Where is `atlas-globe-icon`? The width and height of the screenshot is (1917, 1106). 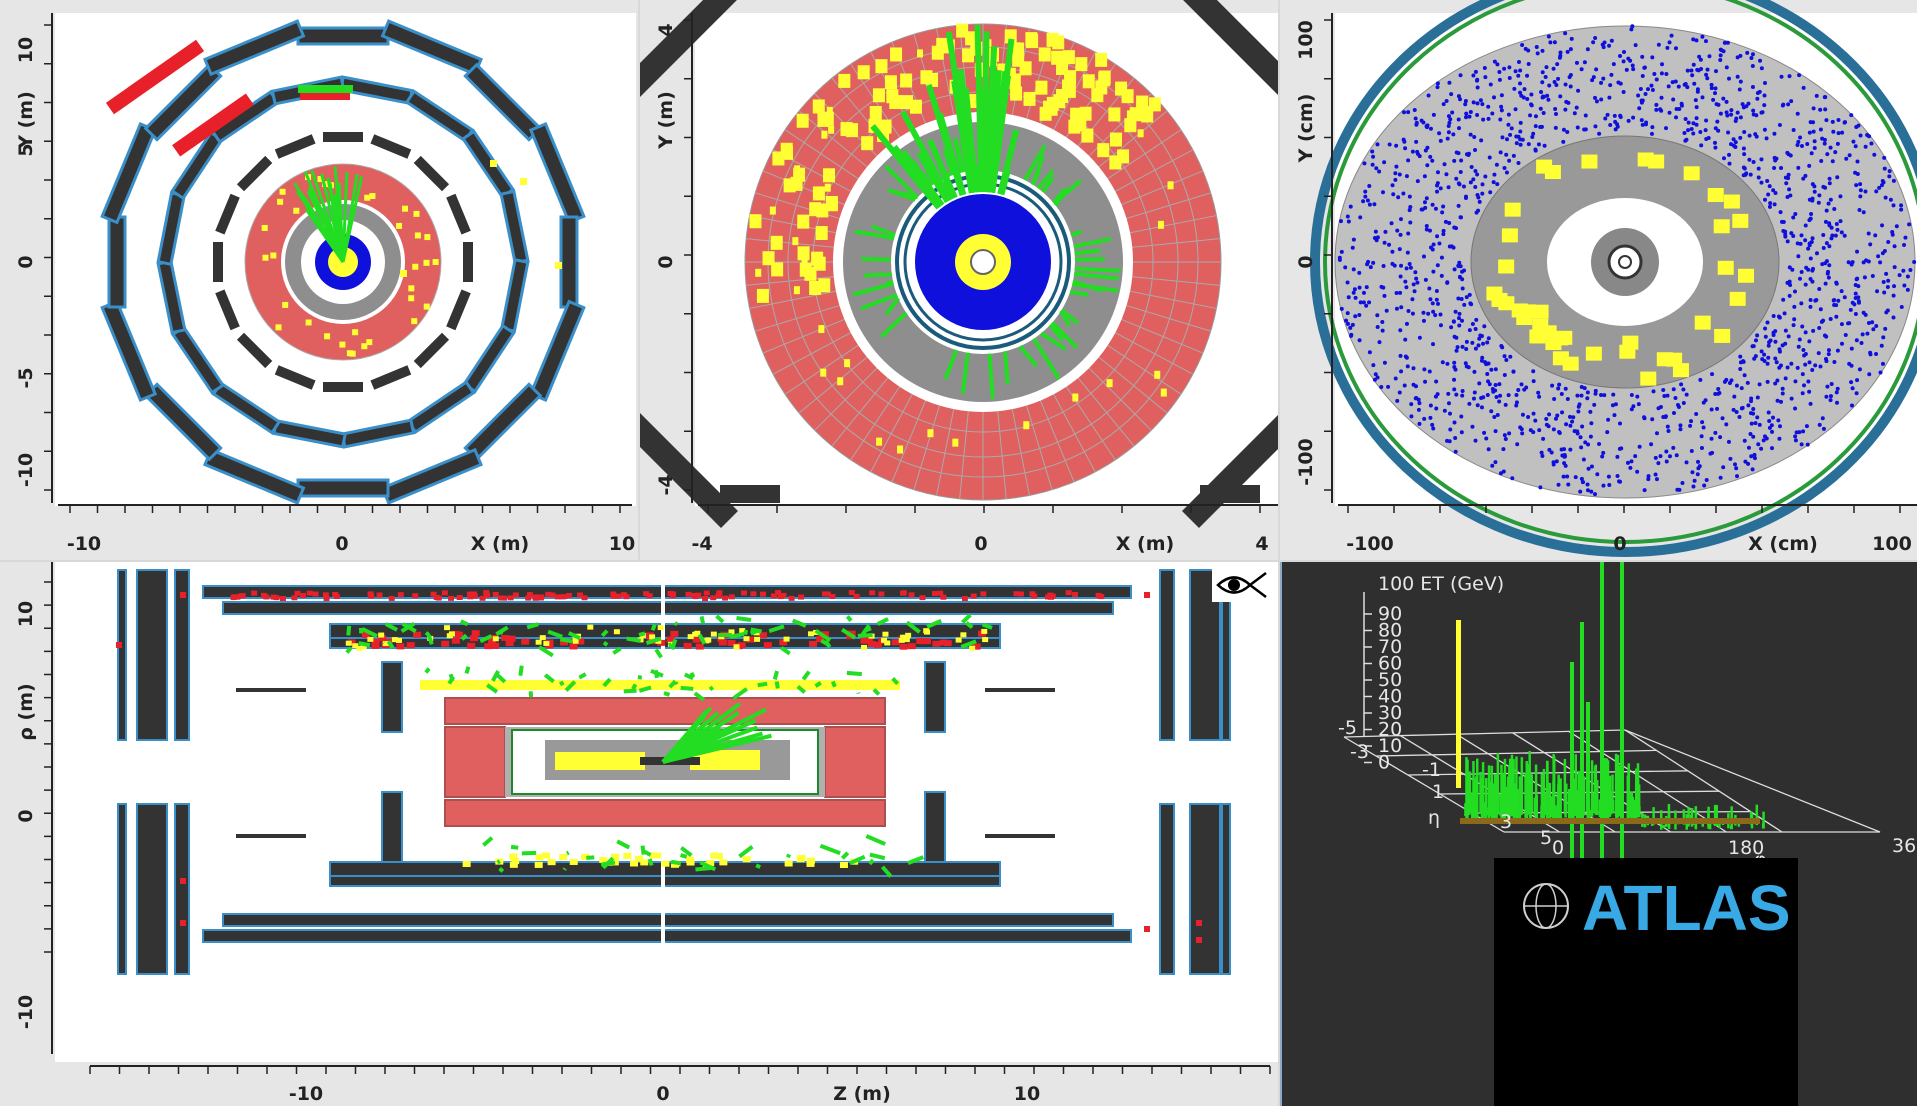 atlas-globe-icon is located at coordinates (1546, 906).